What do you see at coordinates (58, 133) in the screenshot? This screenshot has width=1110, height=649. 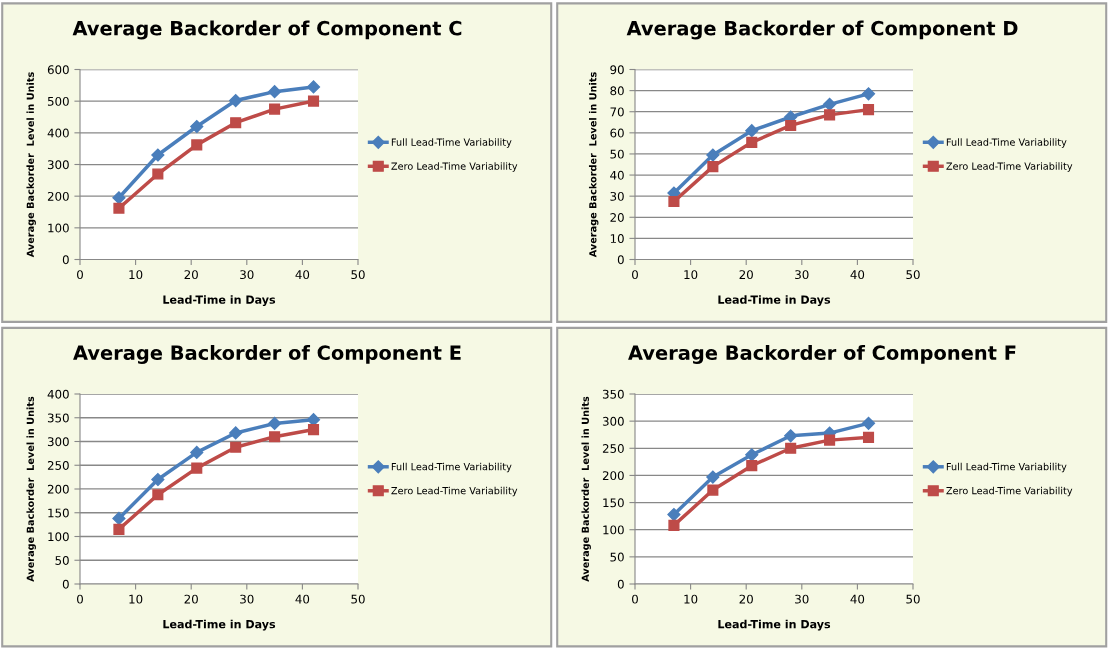 I see `y-tick-label: 400` at bounding box center [58, 133].